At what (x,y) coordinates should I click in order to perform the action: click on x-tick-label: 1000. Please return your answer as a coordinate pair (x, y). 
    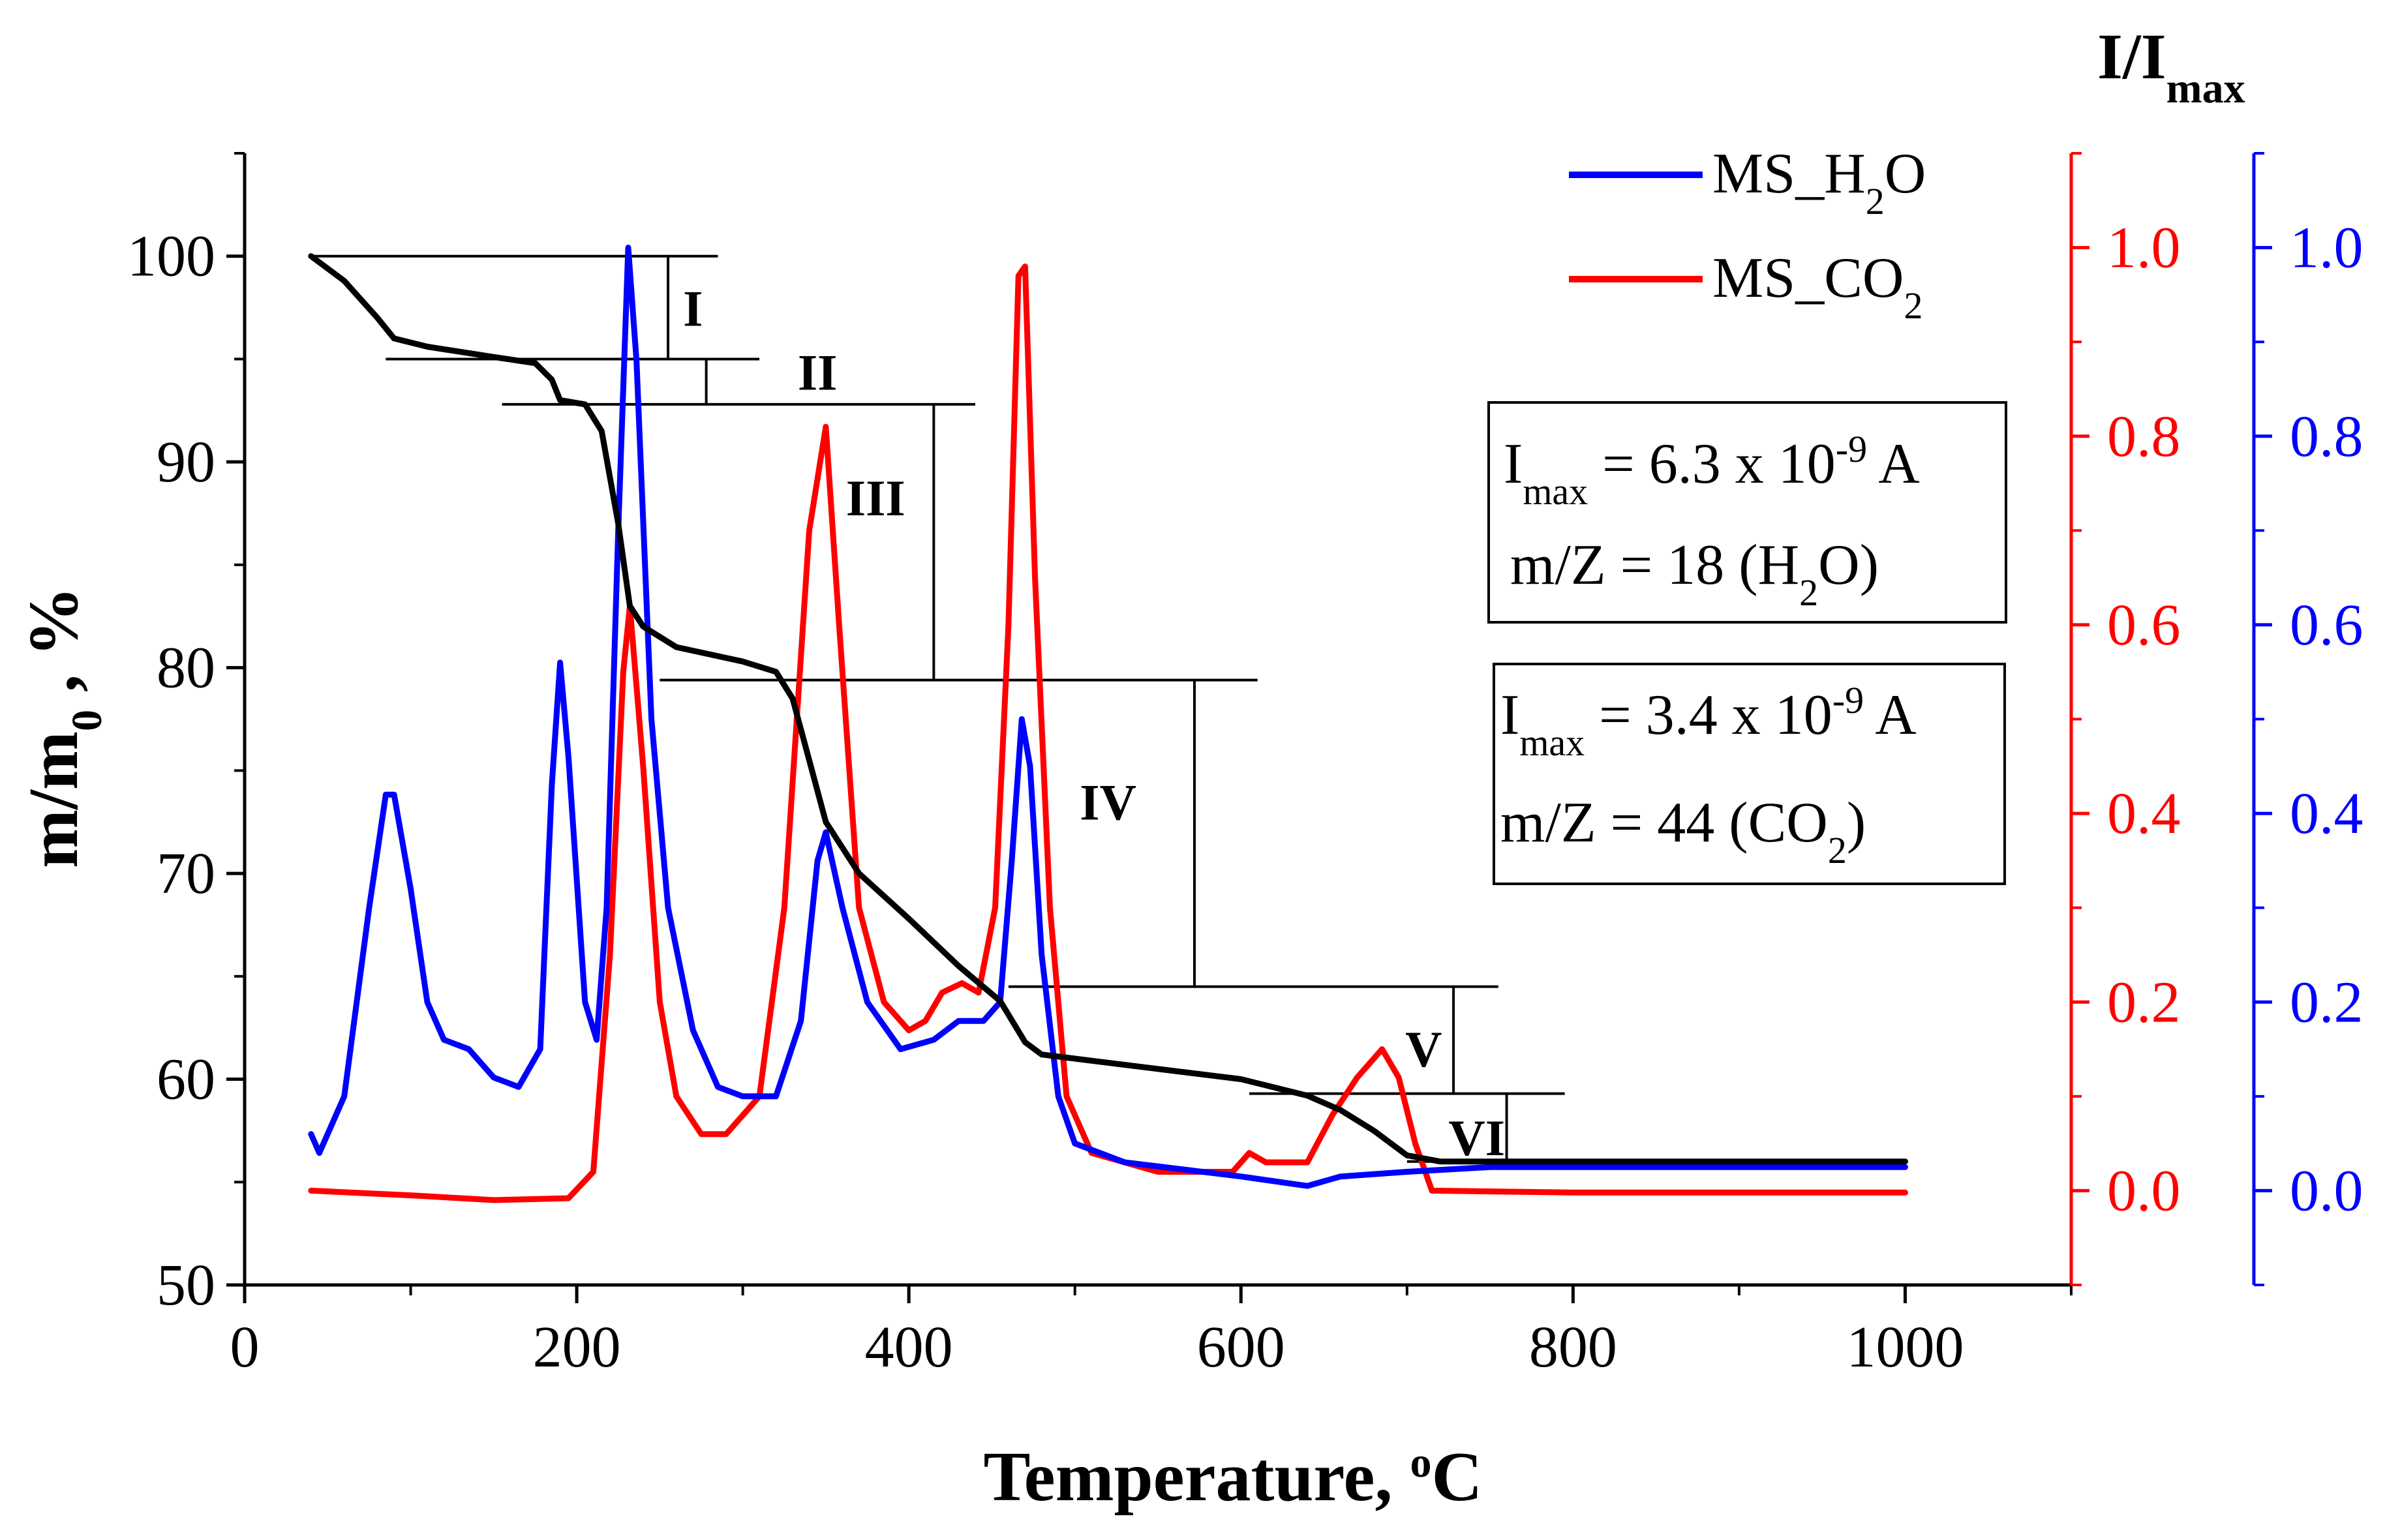
    Looking at the image, I should click on (1905, 1347).